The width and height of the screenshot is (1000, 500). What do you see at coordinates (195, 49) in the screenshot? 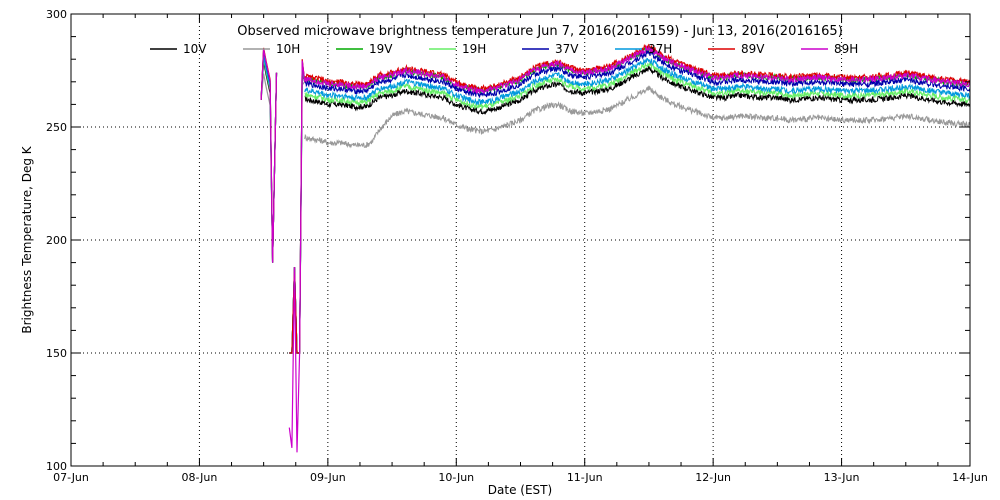
I see `legend-label-10V: 10V` at bounding box center [195, 49].